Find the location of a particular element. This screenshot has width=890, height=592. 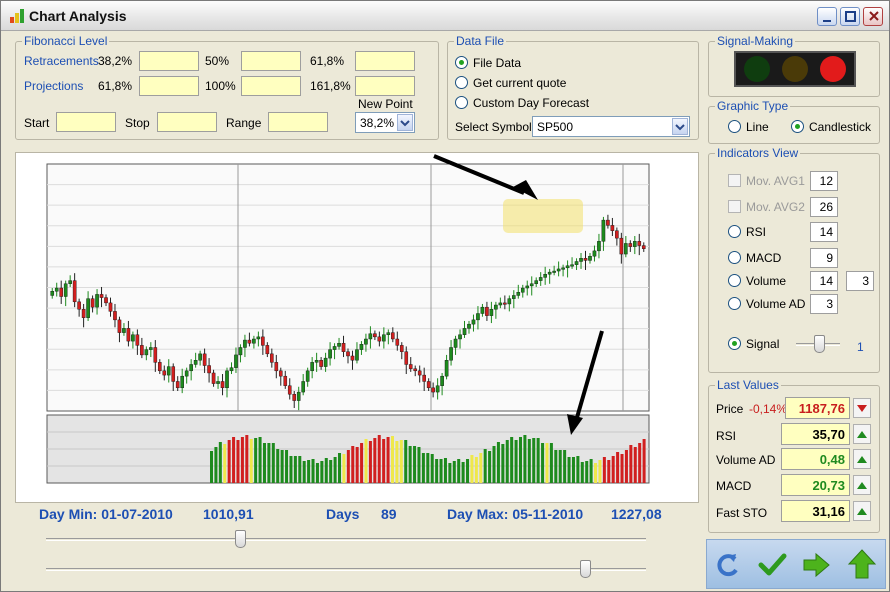

macd-label: MACD is located at coordinates (764, 258).